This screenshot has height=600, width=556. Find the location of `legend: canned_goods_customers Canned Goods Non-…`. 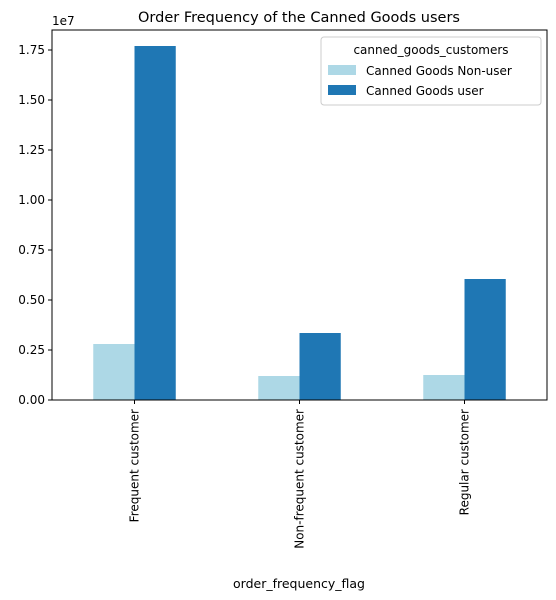

legend: canned_goods_customers Canned Goods Non-… is located at coordinates (431, 71).